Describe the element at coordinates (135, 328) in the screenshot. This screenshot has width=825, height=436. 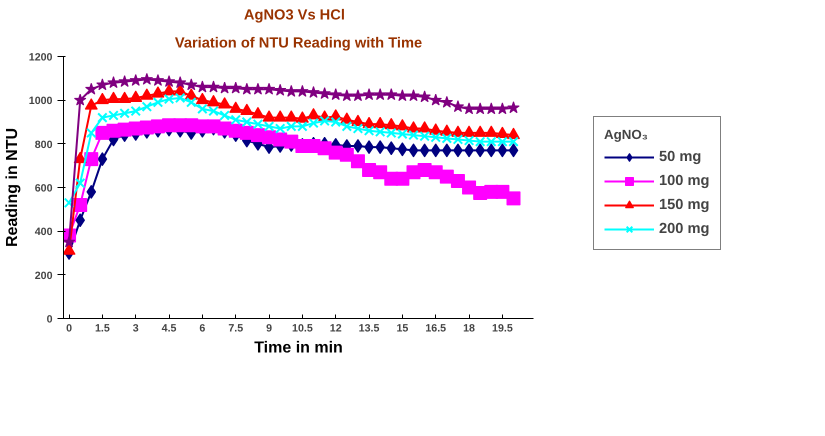
I see `x-tick-label: 3` at that location.